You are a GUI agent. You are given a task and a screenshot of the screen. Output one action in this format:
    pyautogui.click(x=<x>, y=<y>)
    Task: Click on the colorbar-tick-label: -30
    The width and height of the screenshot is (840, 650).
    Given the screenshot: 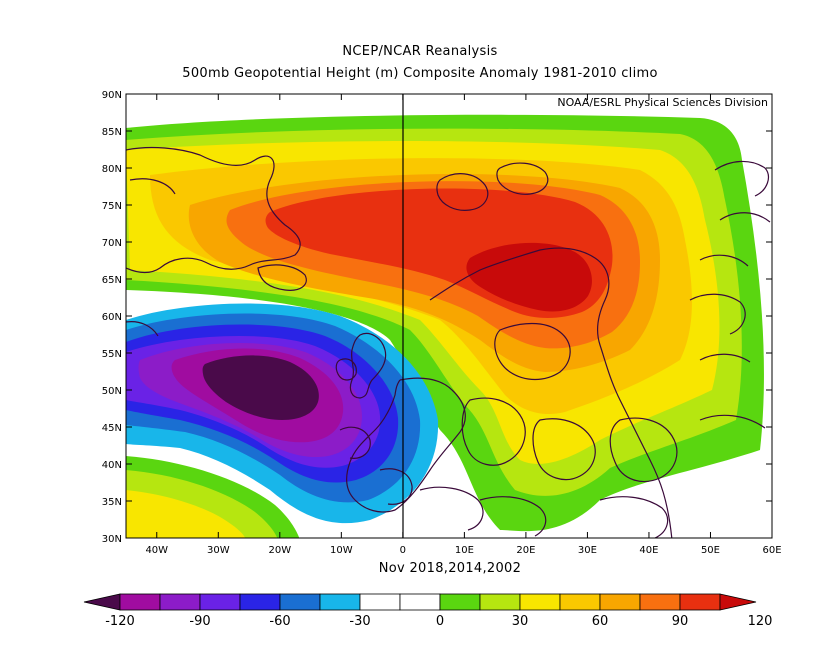 What is the action you would take?
    pyautogui.click(x=359, y=621)
    